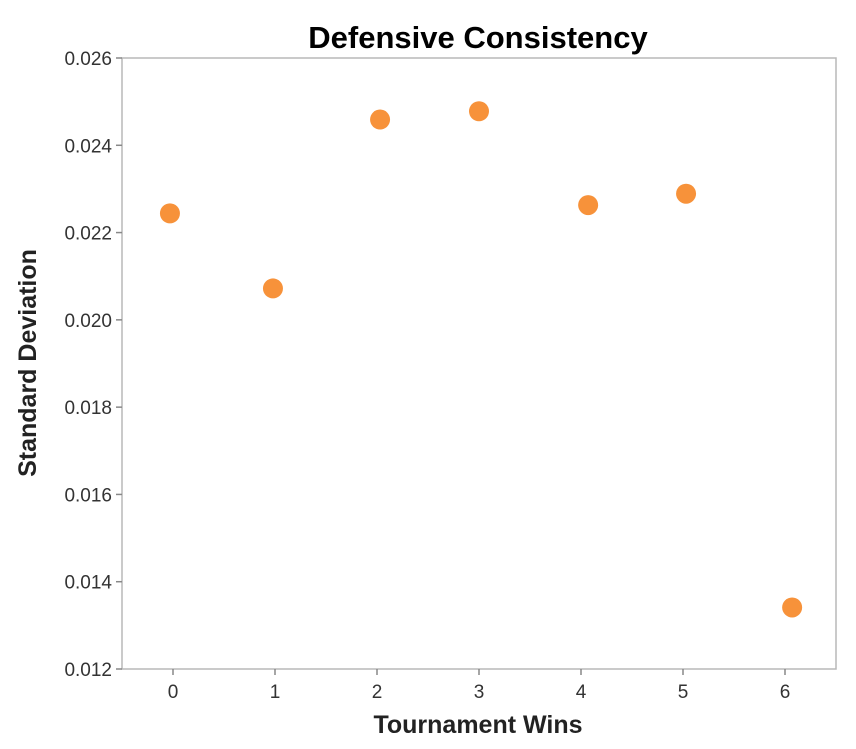 The width and height of the screenshot is (856, 749). I want to click on y-tick-label: 0.014, so click(88, 583).